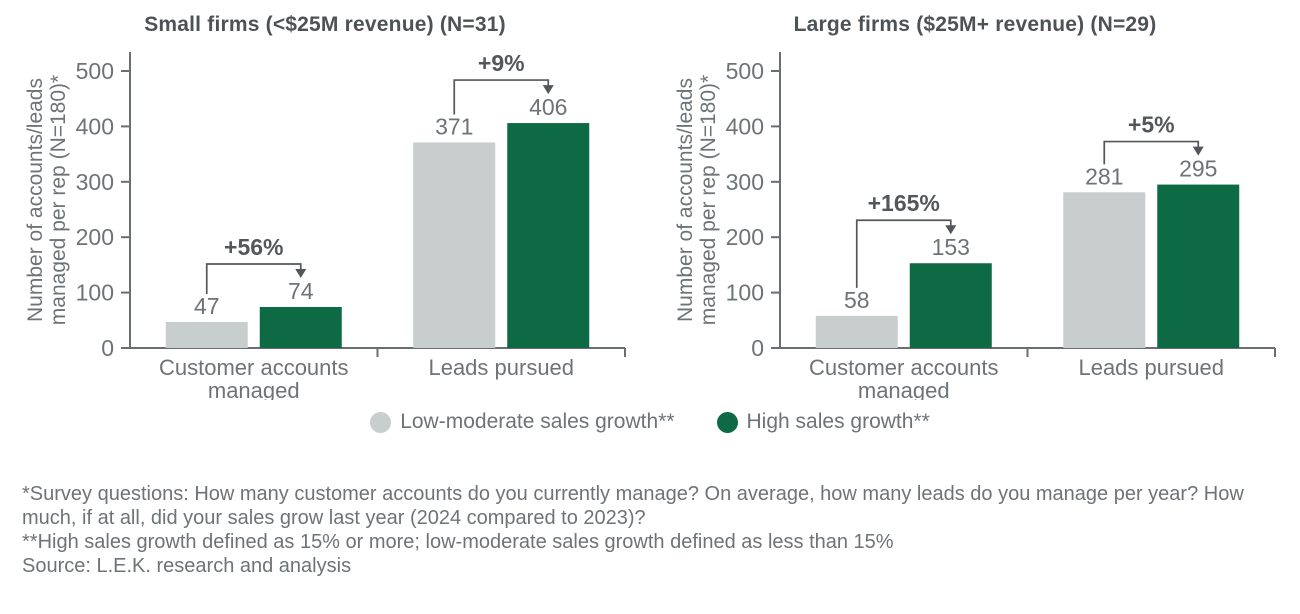 The height and width of the screenshot is (614, 1300). What do you see at coordinates (1151, 125) in the screenshot?
I see `svg-text: +5%` at bounding box center [1151, 125].